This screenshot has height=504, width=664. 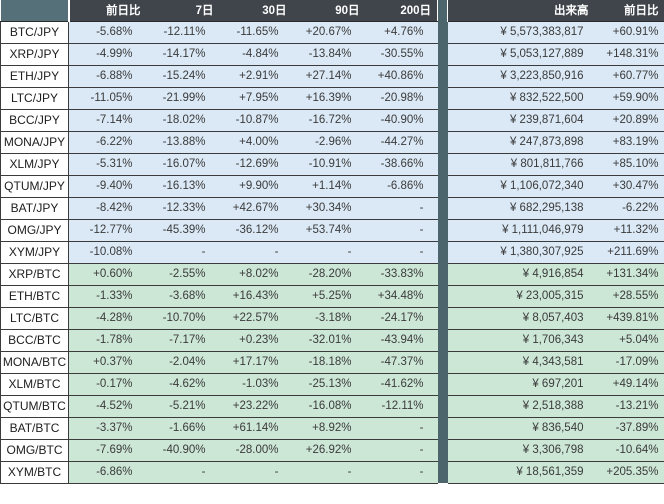 What do you see at coordinates (107, 406) in the screenshot?
I see `period-cell: -4.52%` at bounding box center [107, 406].